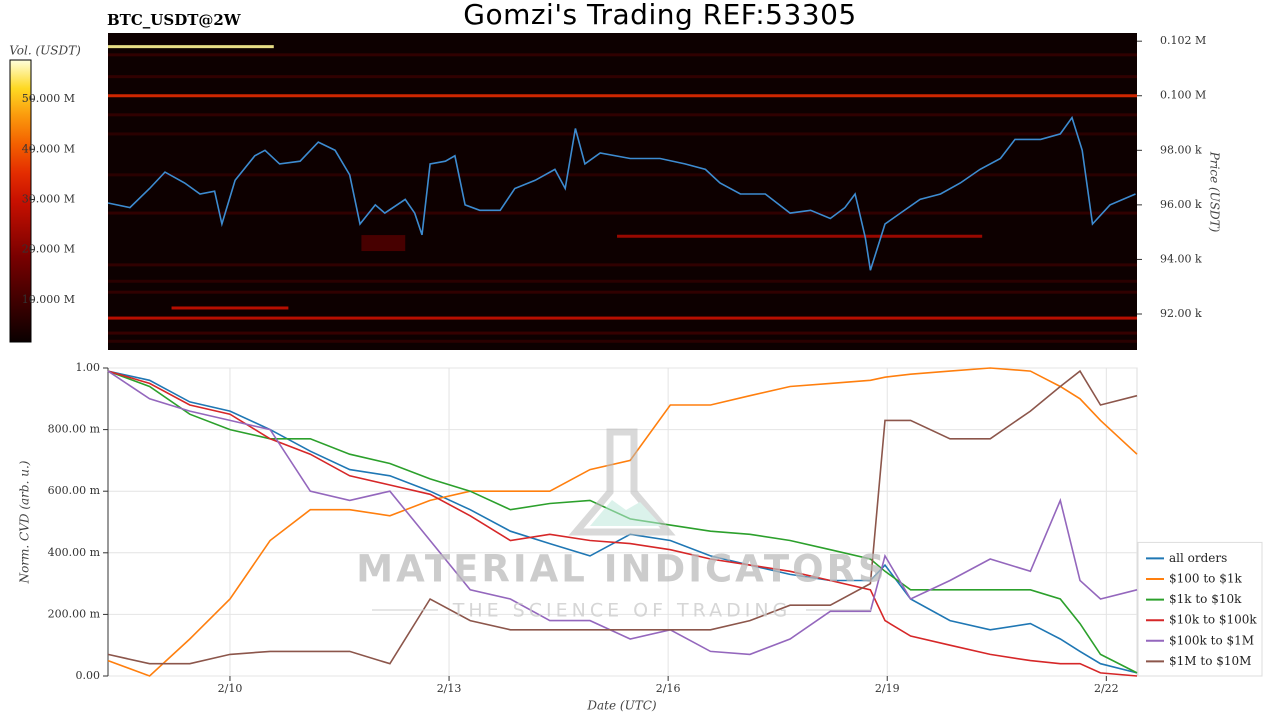 Image resolution: width=1280 pixels, height=720 pixels. What do you see at coordinates (48, 299) in the screenshot?
I see `colorbar-tick-label: 10.000 M` at bounding box center [48, 299].